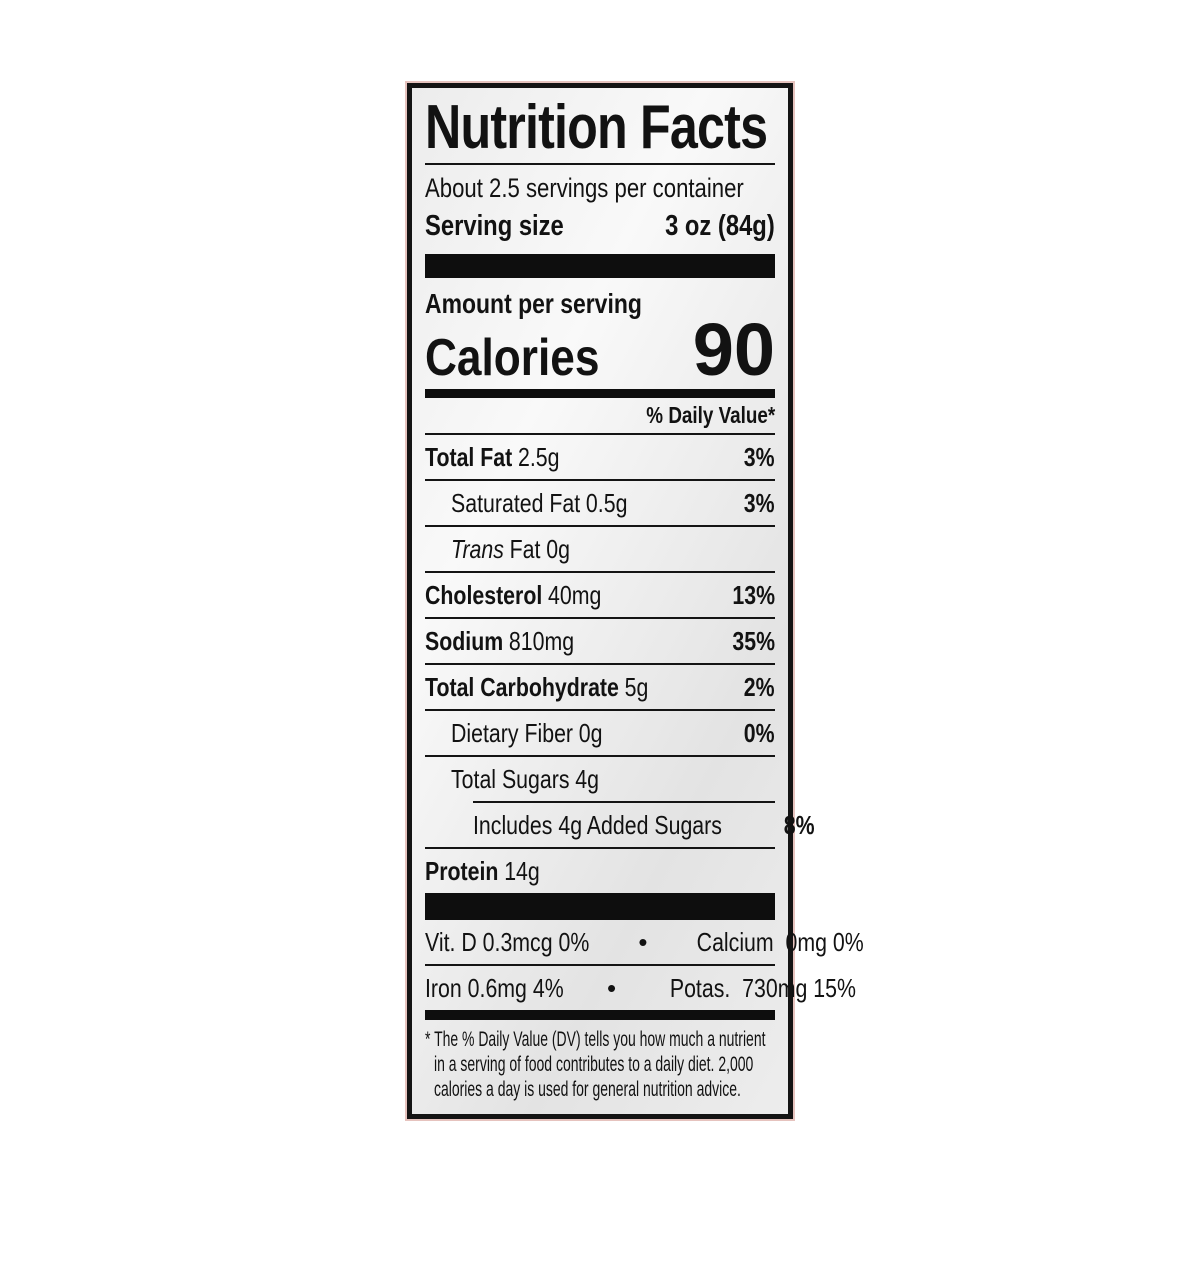 The image size is (1200, 1283). Describe the element at coordinates (477, 549) in the screenshot. I see `nutrient-name-italic: Trans` at that location.